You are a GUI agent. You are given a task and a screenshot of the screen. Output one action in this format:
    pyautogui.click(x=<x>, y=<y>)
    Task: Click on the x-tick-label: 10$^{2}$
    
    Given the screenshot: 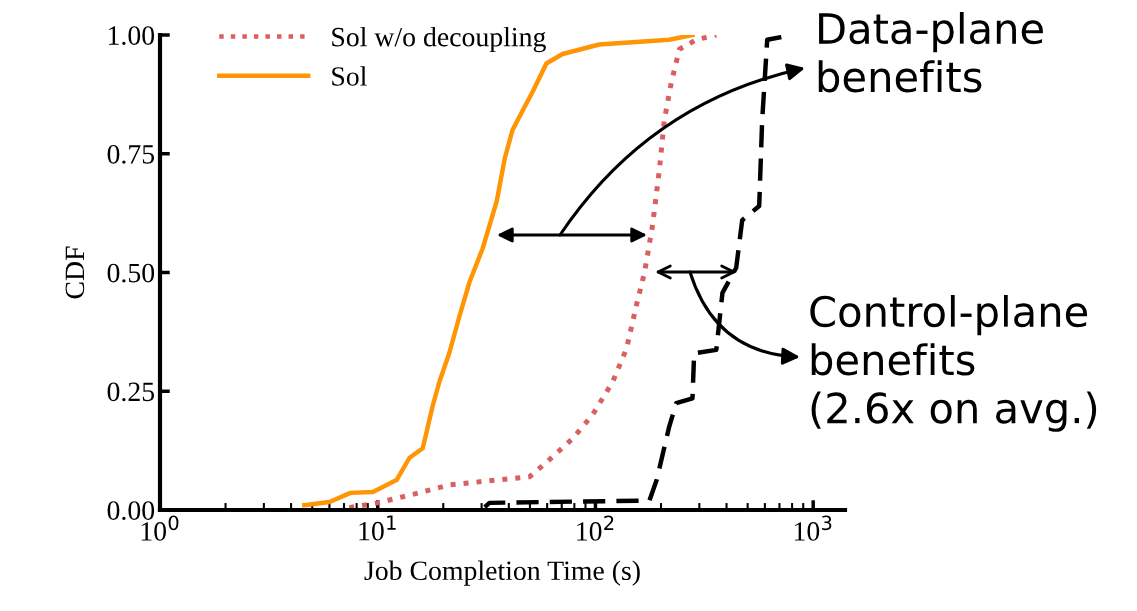 What is the action you would take?
    pyautogui.click(x=595, y=528)
    